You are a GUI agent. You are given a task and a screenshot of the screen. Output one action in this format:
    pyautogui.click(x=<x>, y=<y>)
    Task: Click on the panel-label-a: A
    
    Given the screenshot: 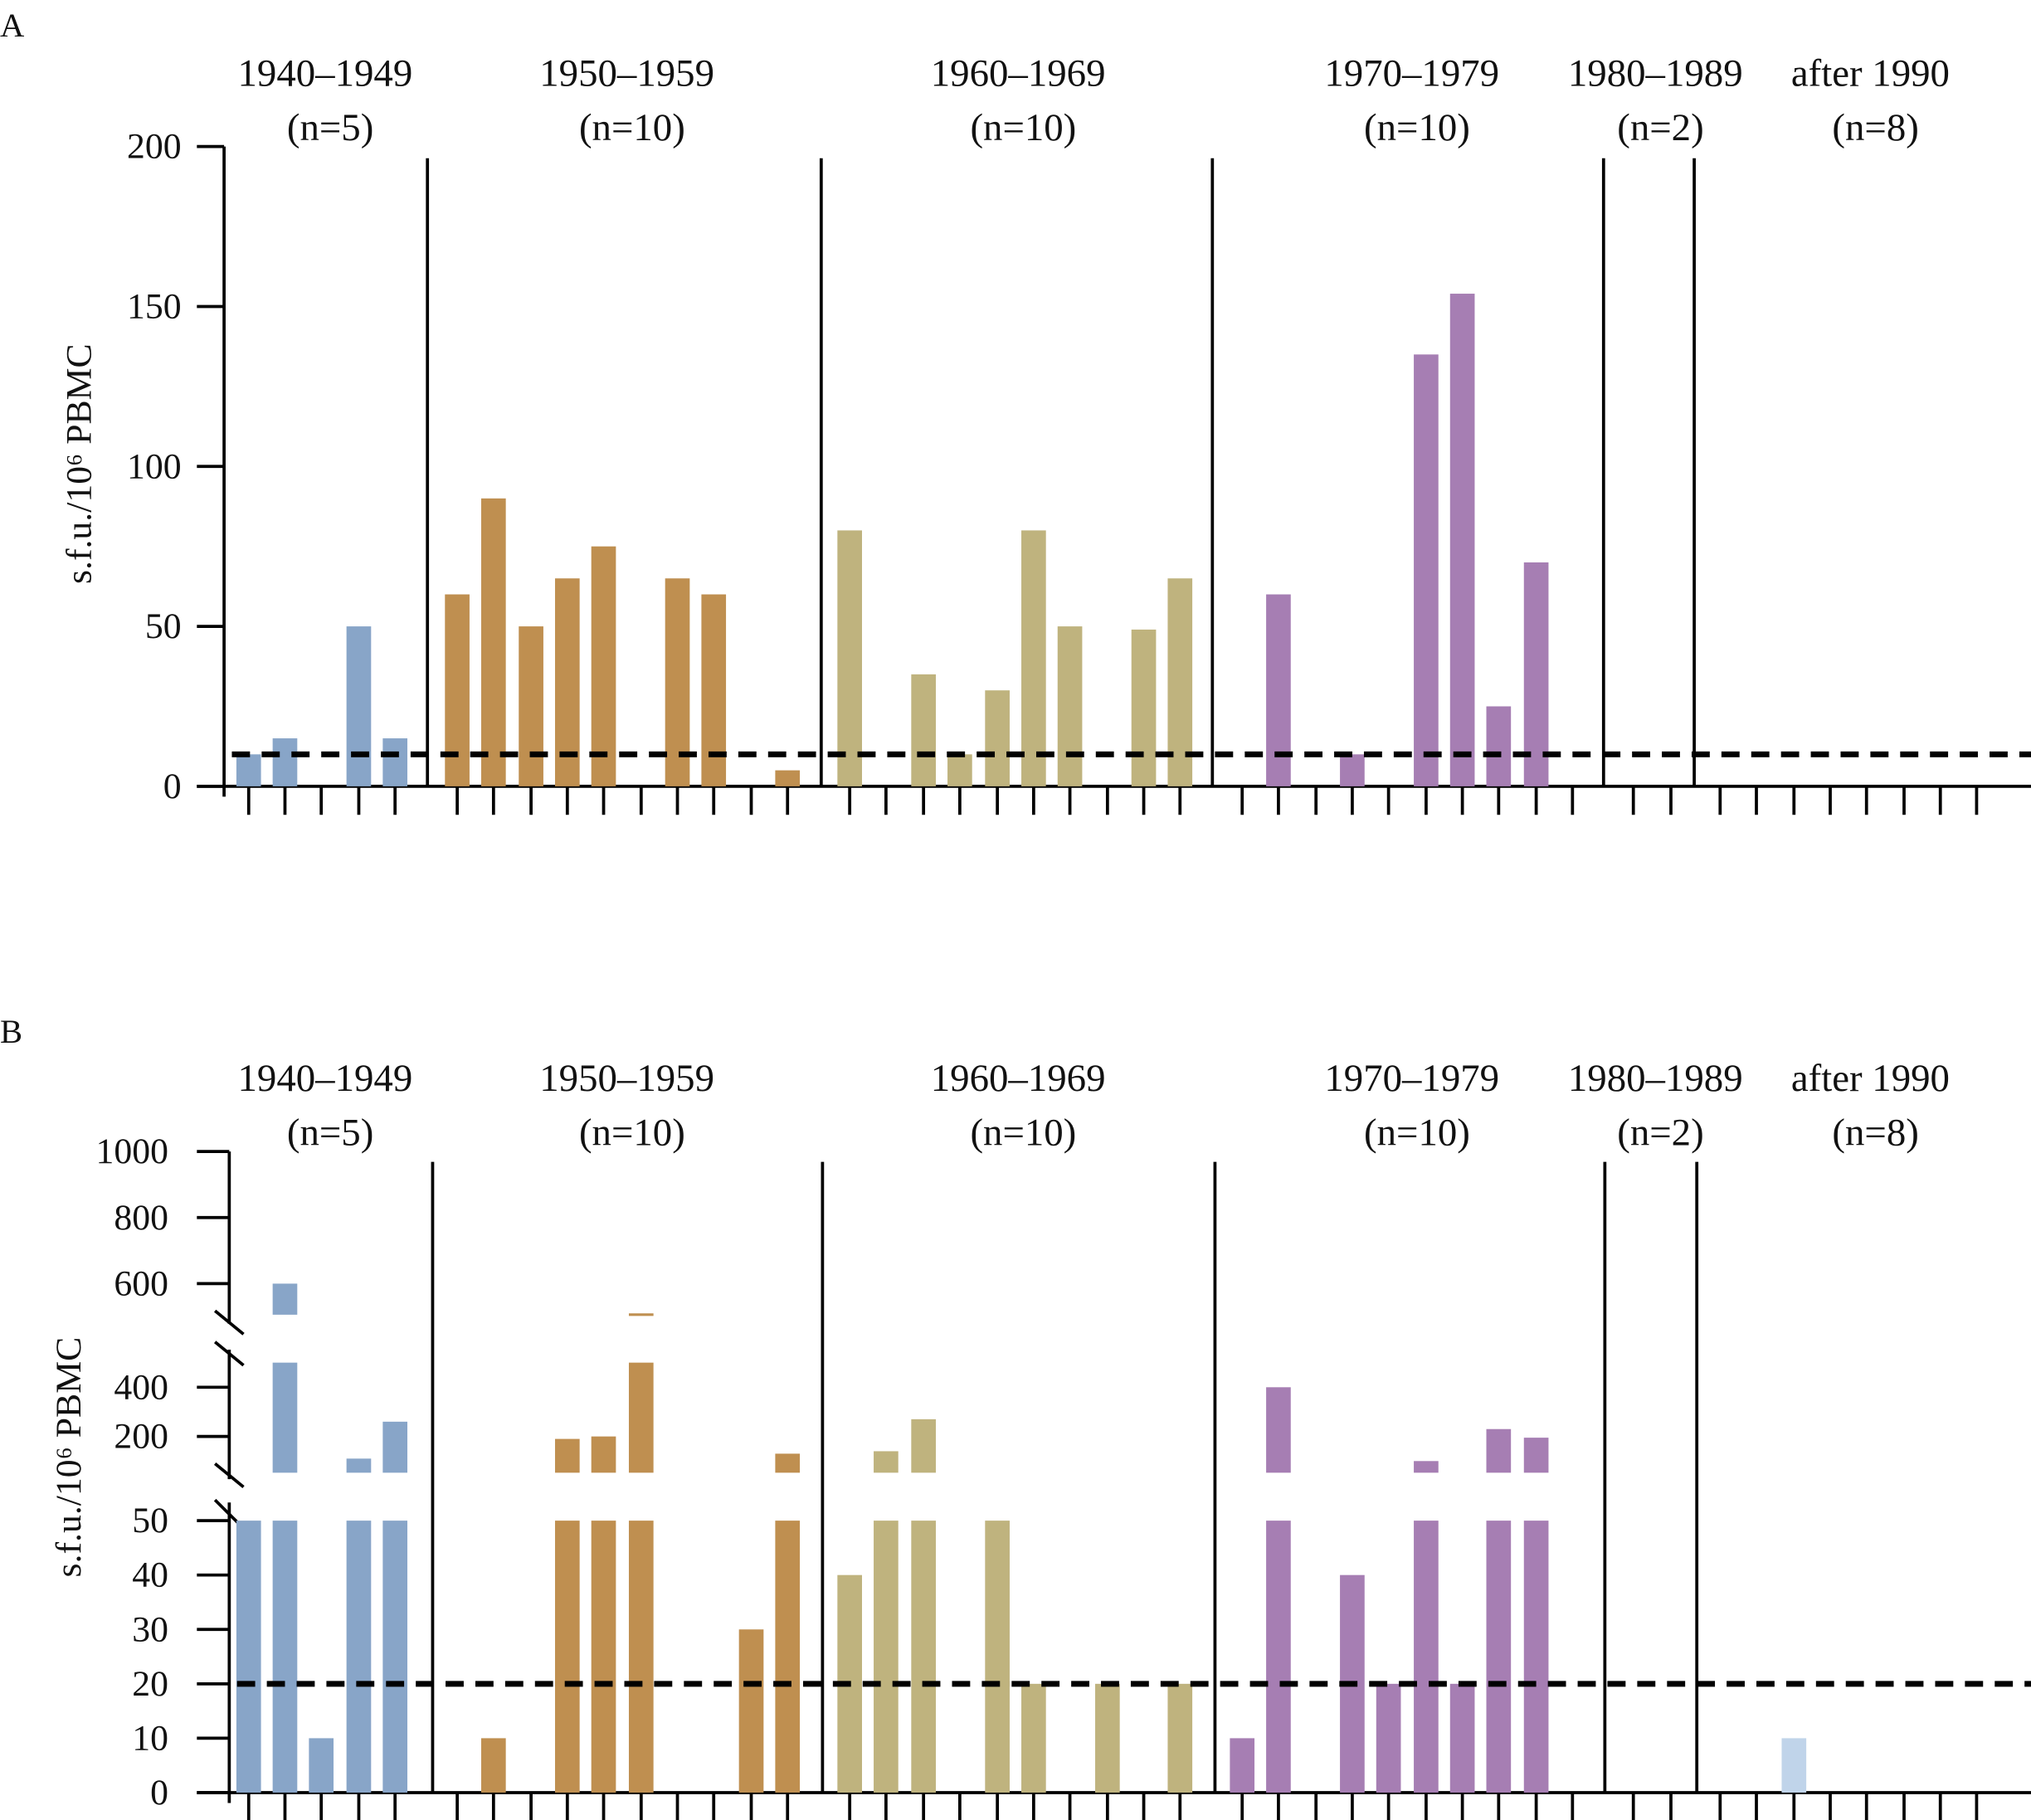 What is the action you would take?
    pyautogui.click(x=12, y=25)
    